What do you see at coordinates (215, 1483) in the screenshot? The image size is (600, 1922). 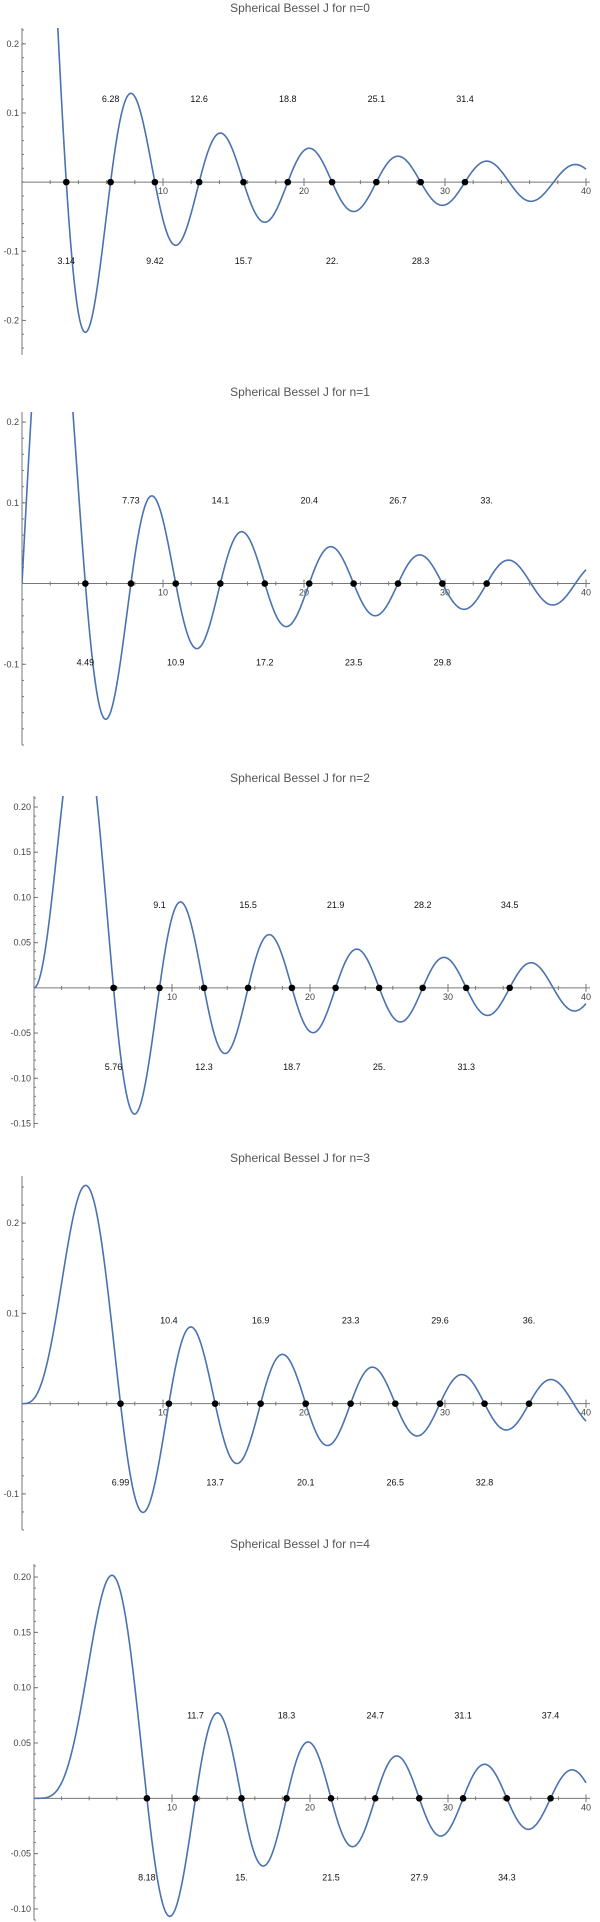 I see `zero-label: 13.7` at bounding box center [215, 1483].